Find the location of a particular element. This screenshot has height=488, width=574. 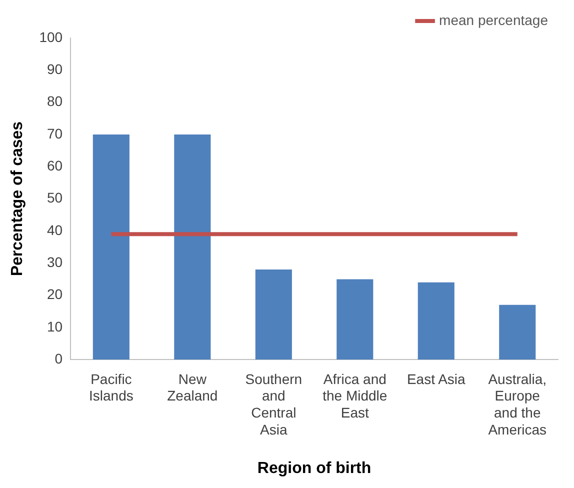

legend-label: mean percentage is located at coordinates (493, 20).